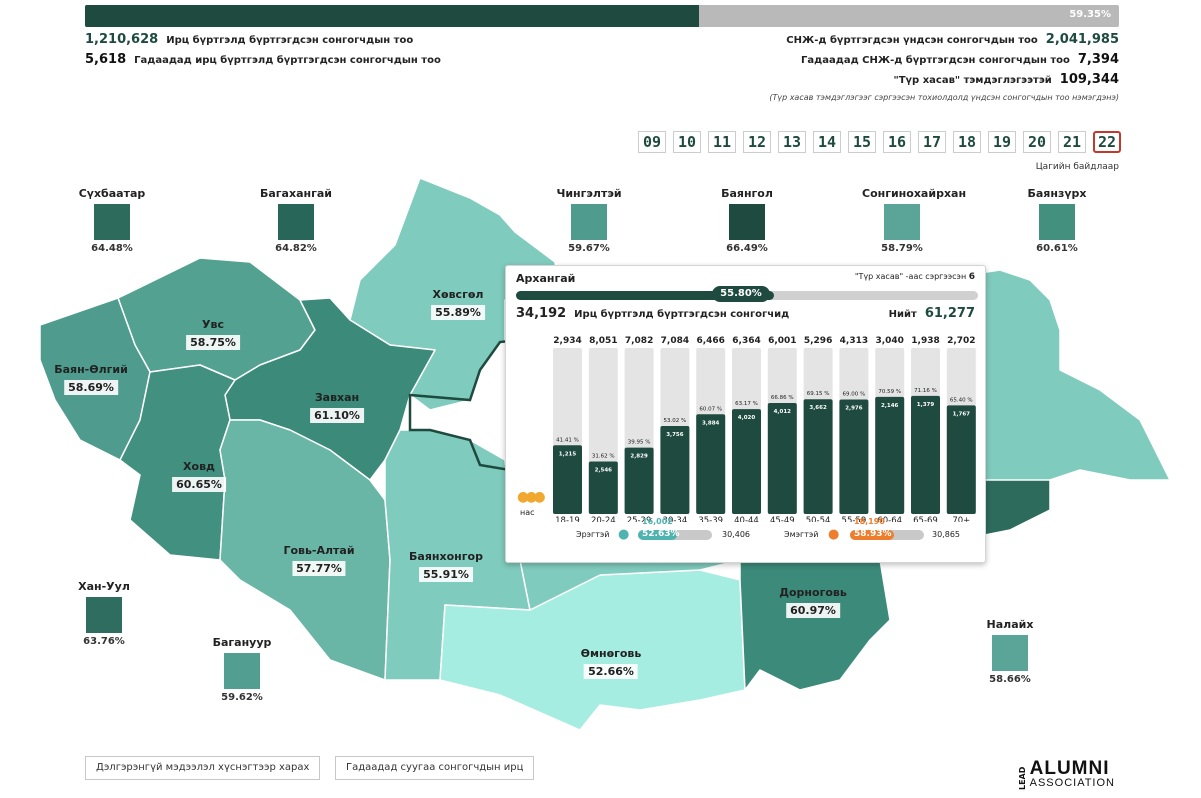  I want to click on district-8: Налайх 58.66%, so click(1010, 651).